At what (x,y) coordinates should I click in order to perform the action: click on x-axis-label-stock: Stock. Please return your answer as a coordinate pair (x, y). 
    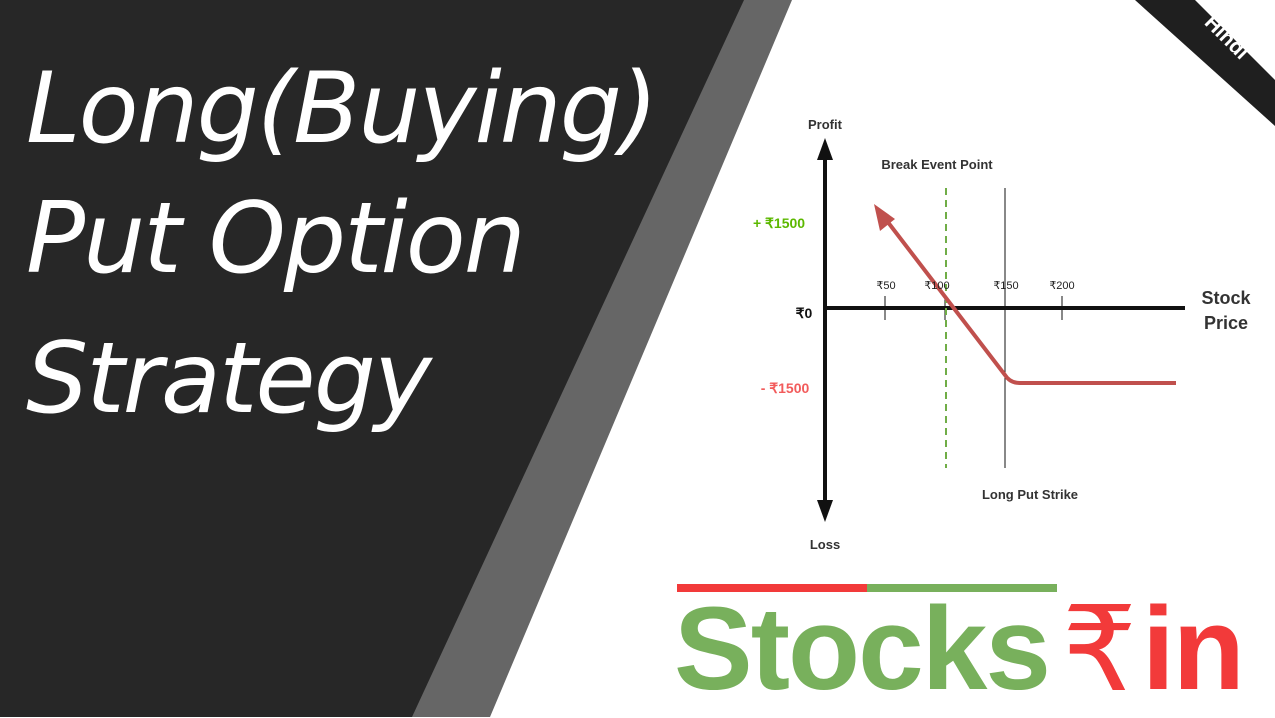
    Looking at the image, I should click on (1226, 298).